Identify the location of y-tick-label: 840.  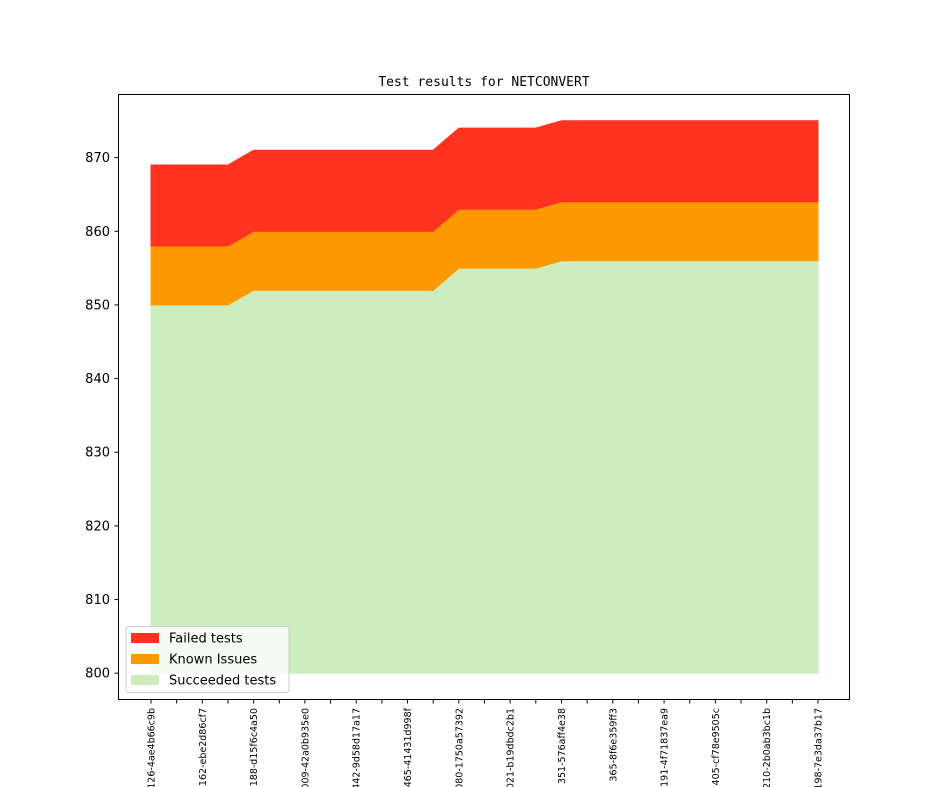
(97, 379).